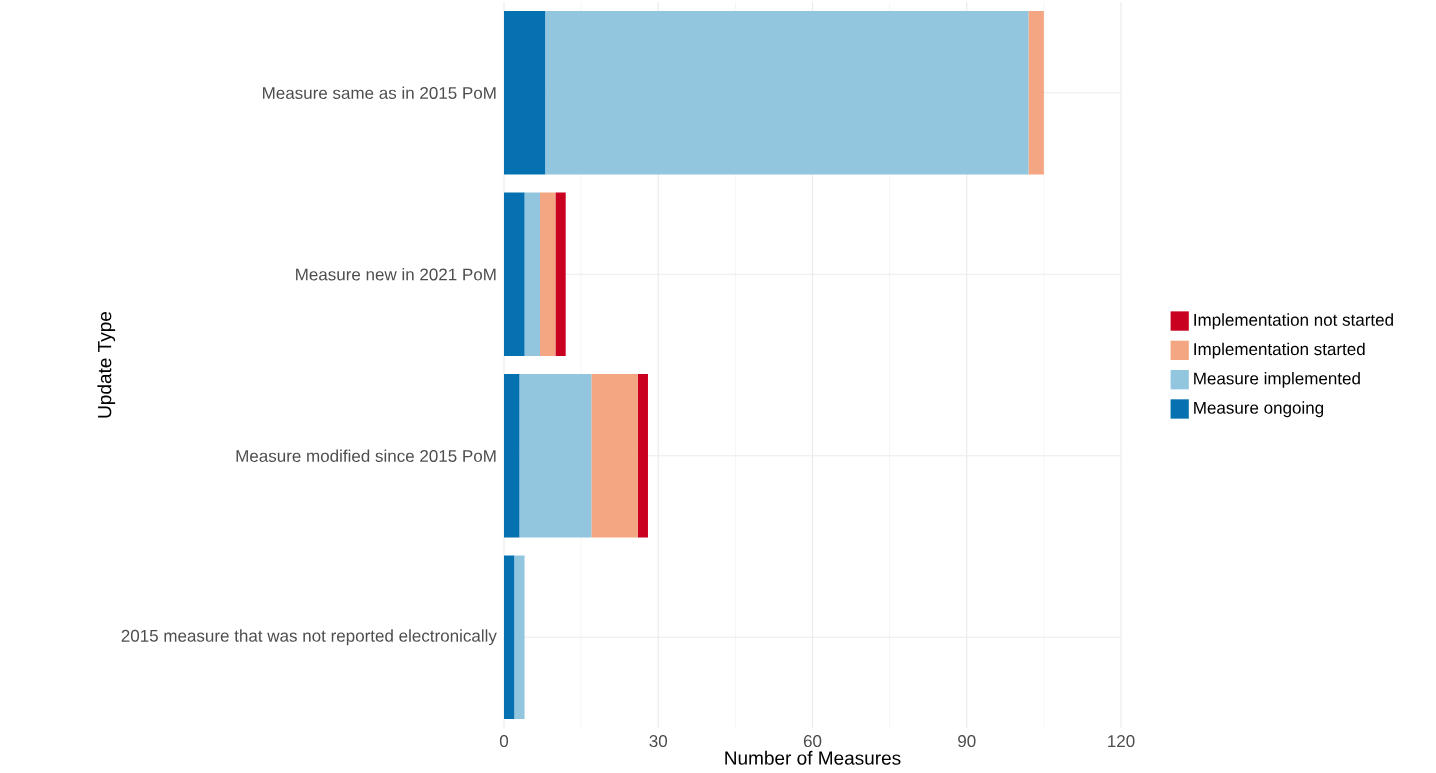 The image size is (1436, 773). I want to click on y-tick-label: Measure modified since 2015 PoM, so click(366, 455).